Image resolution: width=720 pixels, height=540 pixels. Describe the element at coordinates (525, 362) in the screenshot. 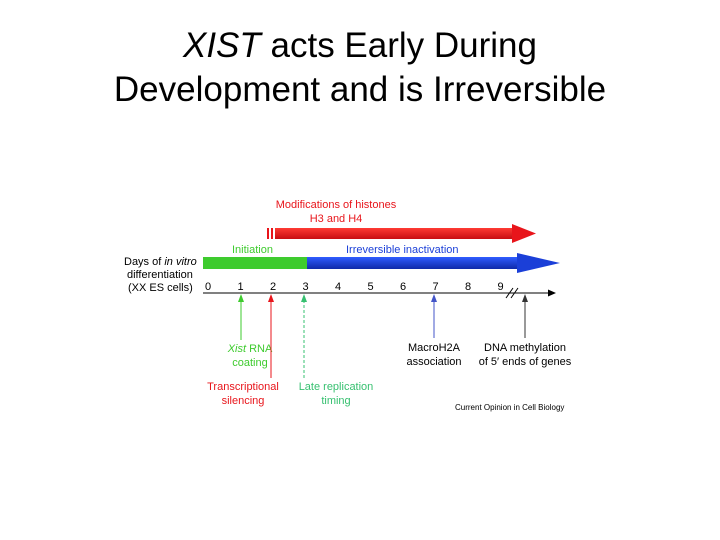

I see `methylation-label-2: of 5′ ends of genes` at that location.